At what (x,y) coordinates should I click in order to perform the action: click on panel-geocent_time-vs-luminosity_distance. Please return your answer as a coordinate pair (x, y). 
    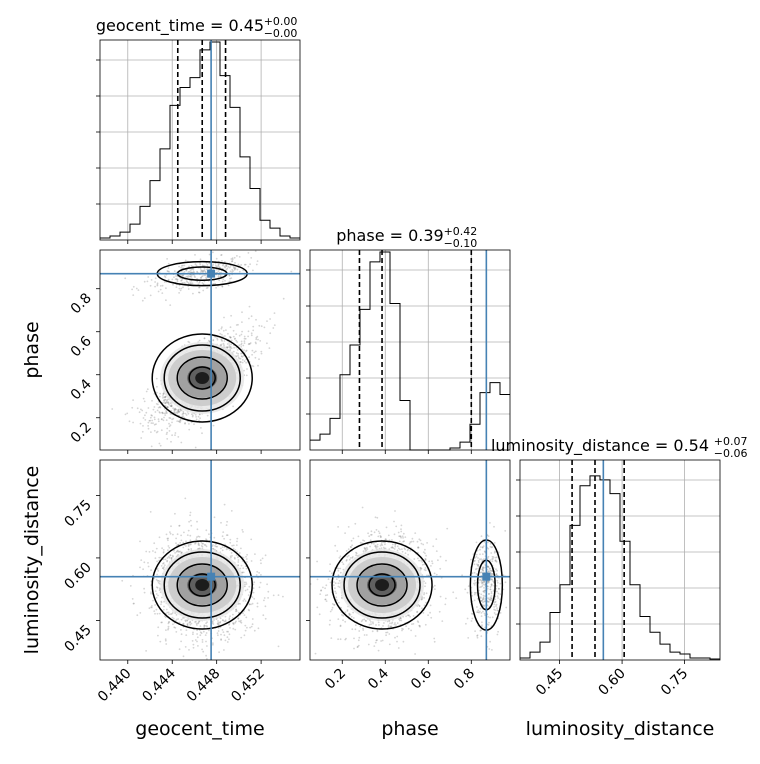
    Looking at the image, I should click on (198, 562).